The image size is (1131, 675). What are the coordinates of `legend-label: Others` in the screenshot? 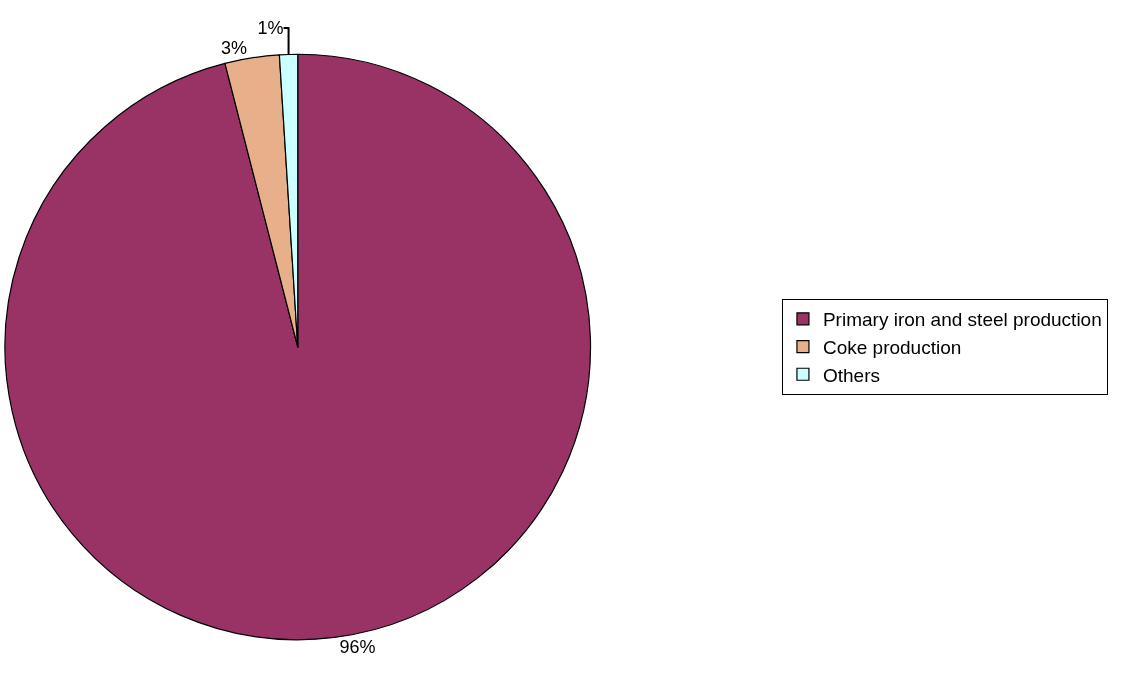 It's located at (851, 375).